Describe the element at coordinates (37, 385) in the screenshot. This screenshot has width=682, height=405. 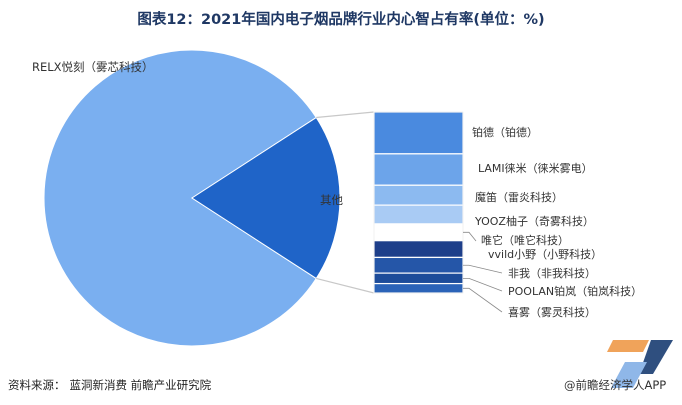
I see `source-label: 资料来源：` at that location.